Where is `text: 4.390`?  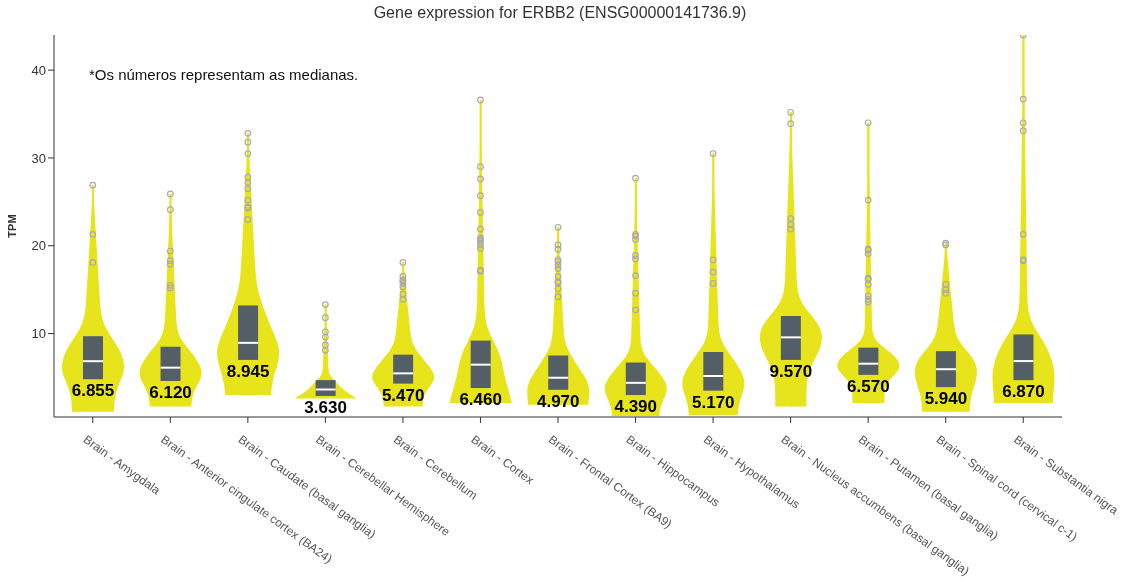 text: 4.390 is located at coordinates (636, 407).